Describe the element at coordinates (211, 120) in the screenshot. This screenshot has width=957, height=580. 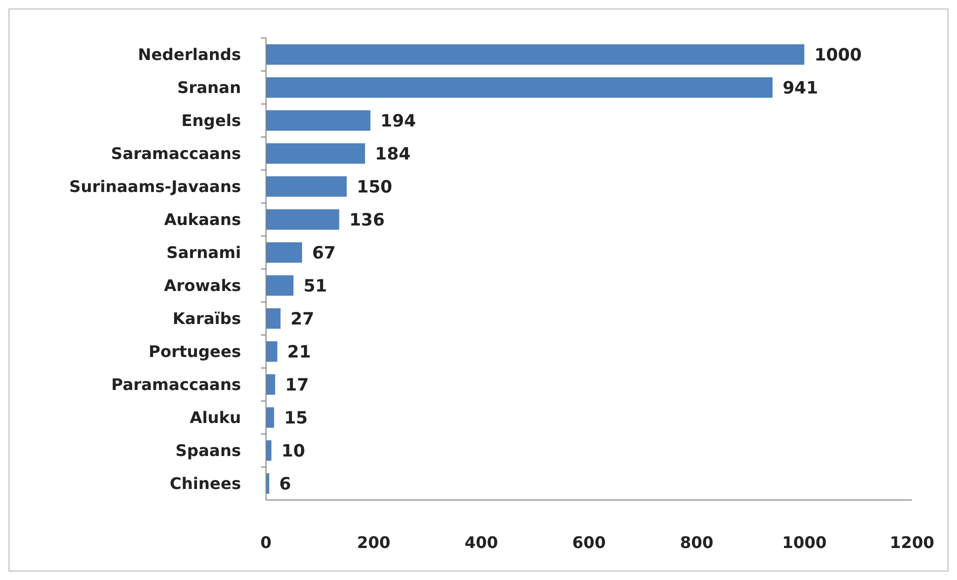
I see `y-tick-label: Engels` at that location.